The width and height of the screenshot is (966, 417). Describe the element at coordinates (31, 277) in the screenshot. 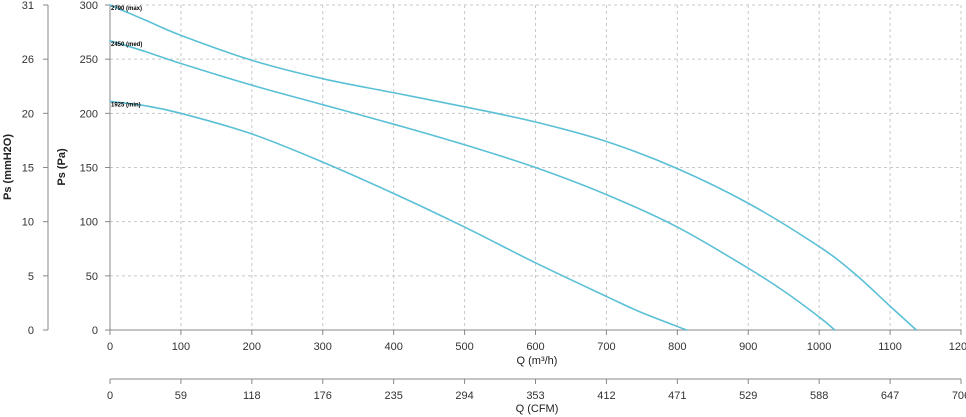

I see `y2-tick-label: 5` at that location.